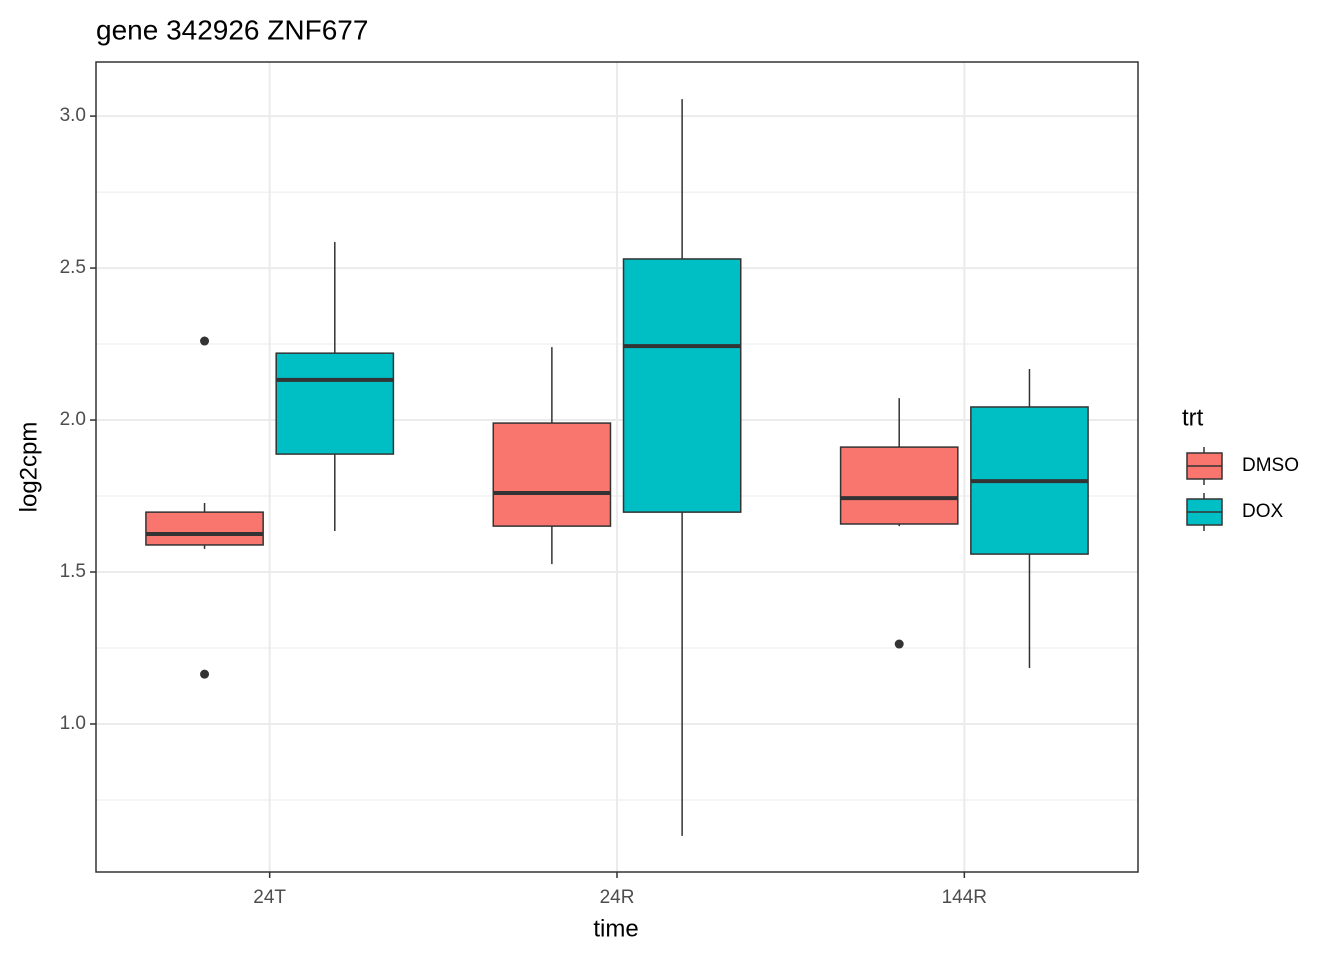  What do you see at coordinates (1193, 417) in the screenshot?
I see `legend-title: trt` at bounding box center [1193, 417].